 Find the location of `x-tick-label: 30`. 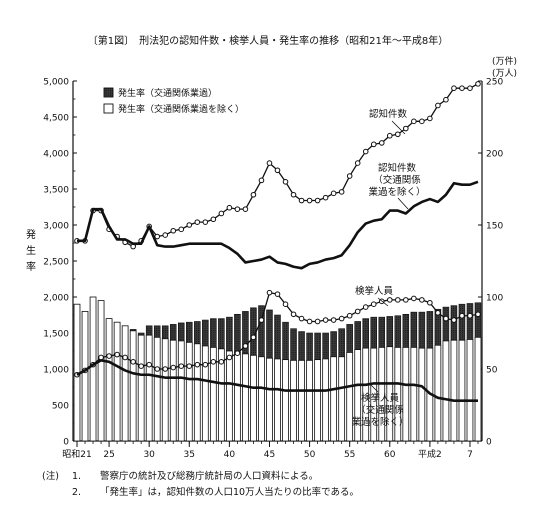

x-tick-label: 30 is located at coordinates (149, 455).